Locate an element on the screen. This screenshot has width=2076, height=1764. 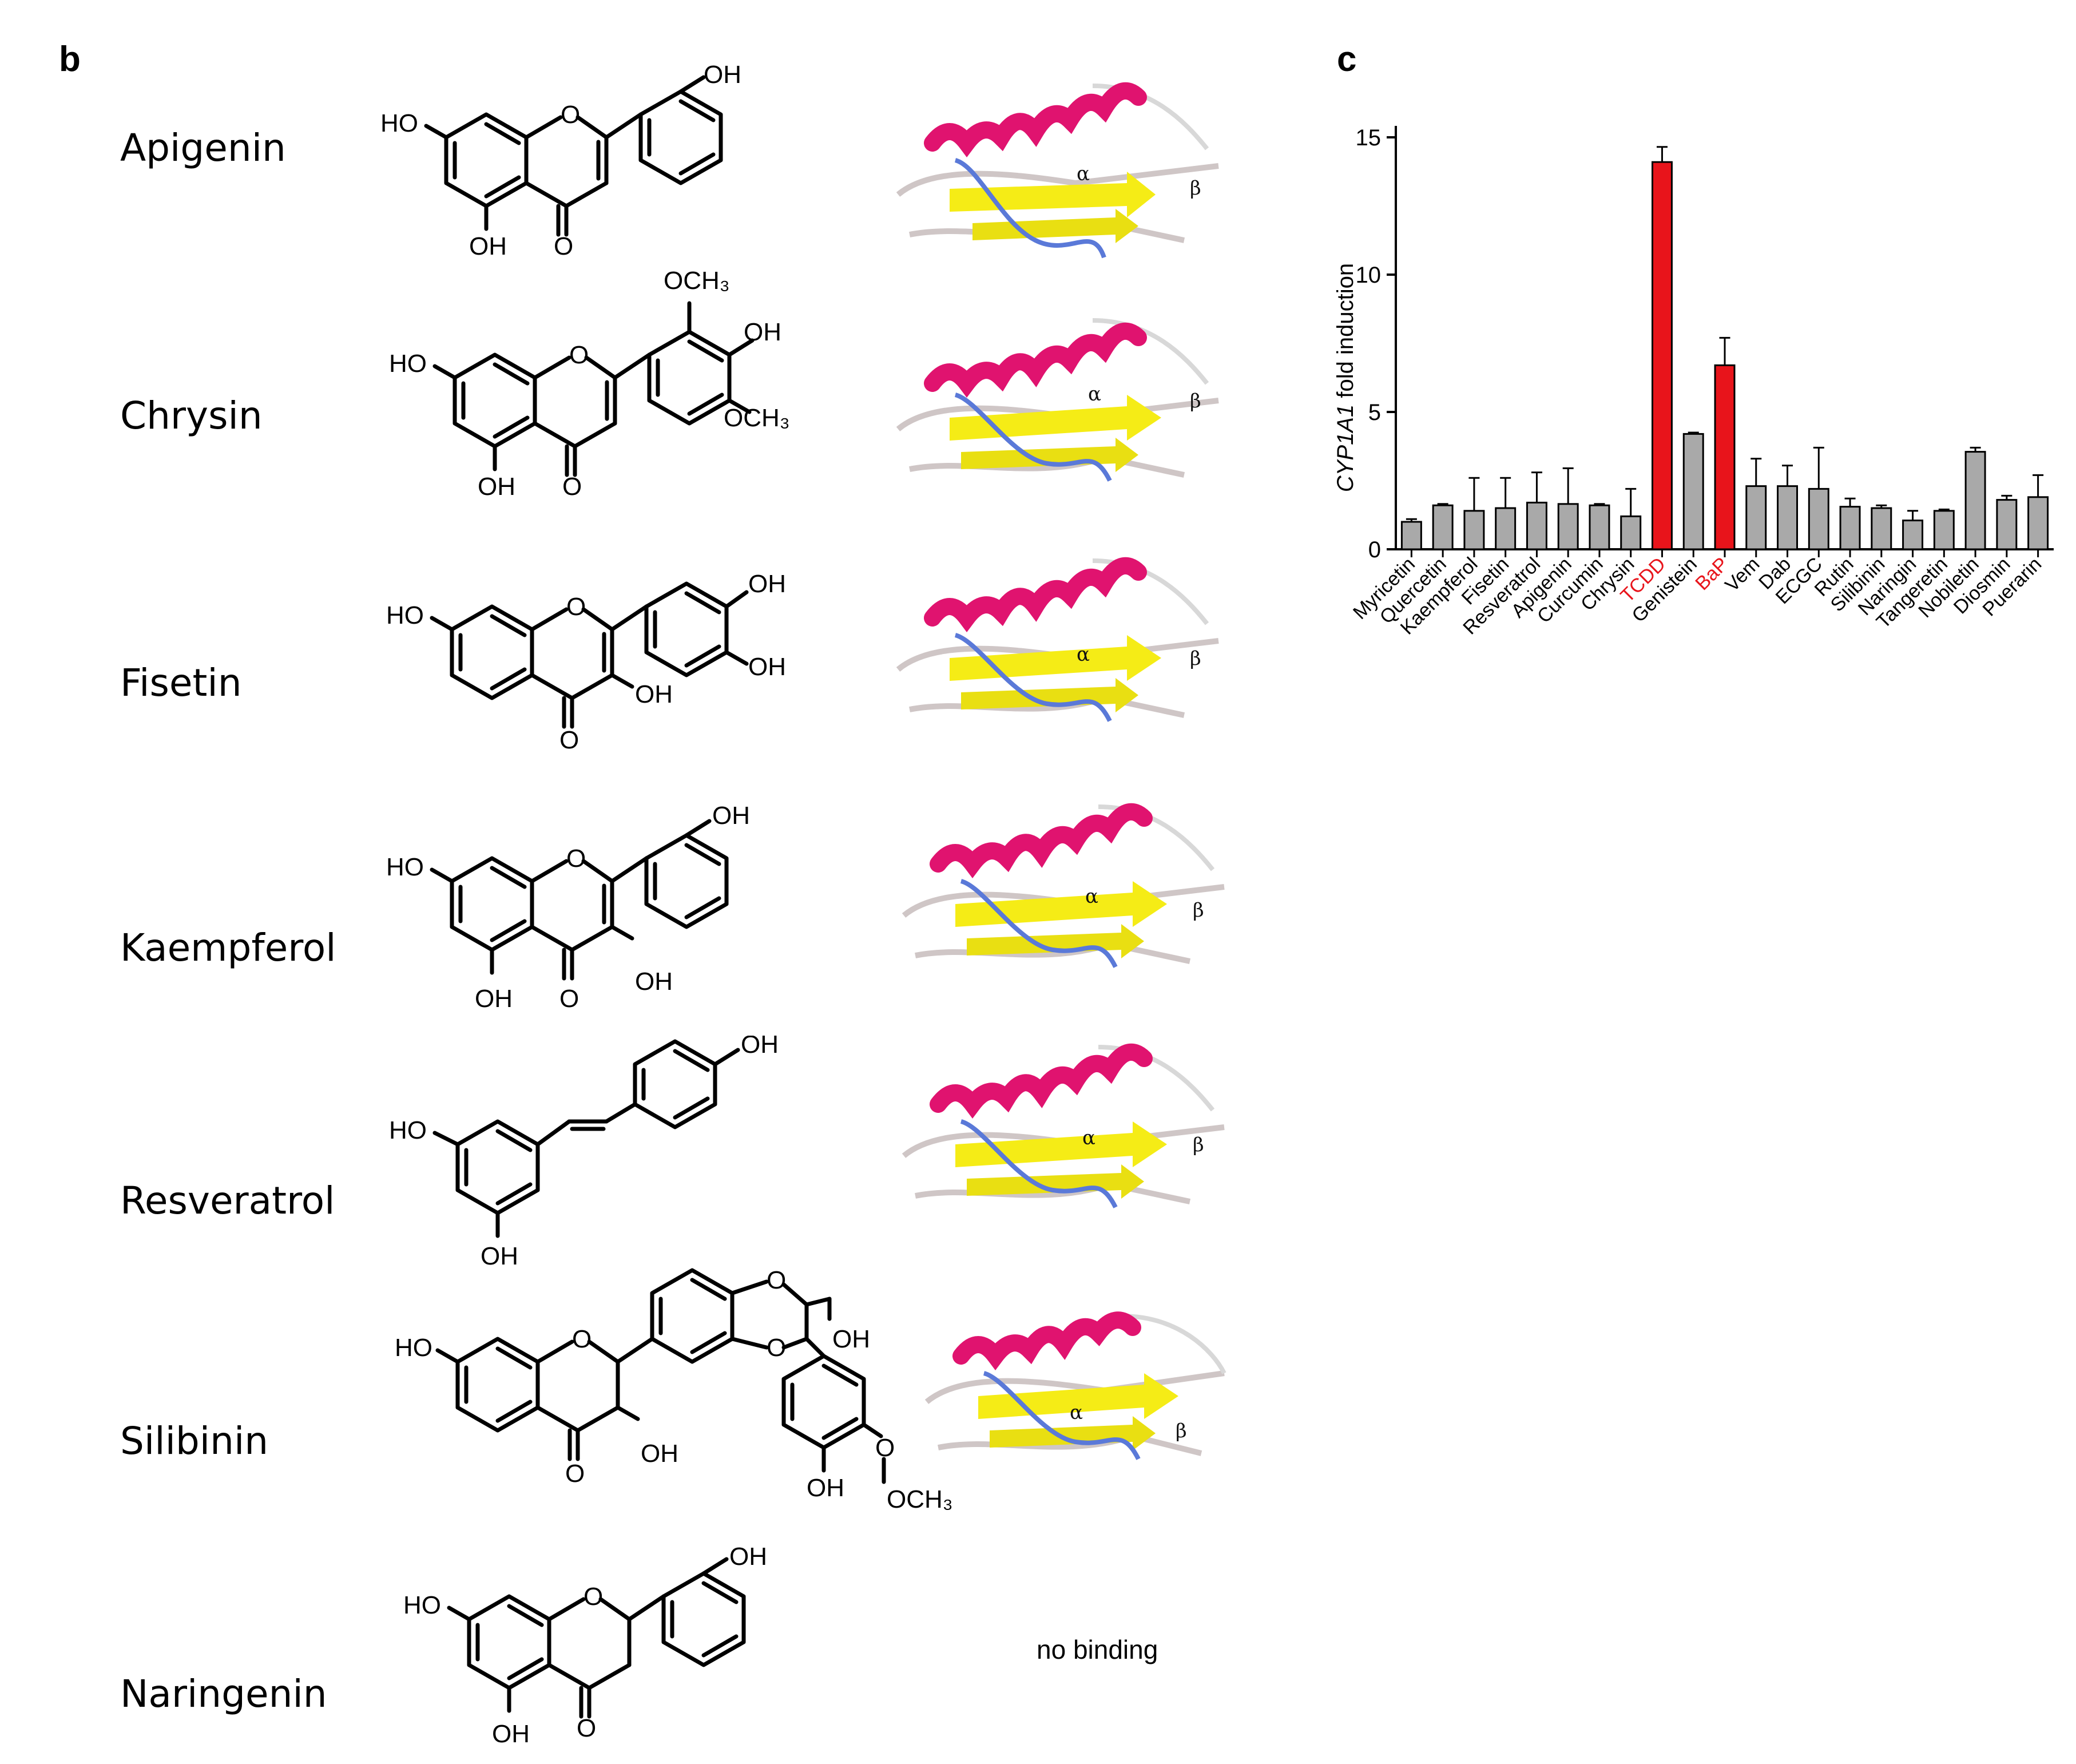
apigenin-structure: HO O OH OH O is located at coordinates (560, 160).